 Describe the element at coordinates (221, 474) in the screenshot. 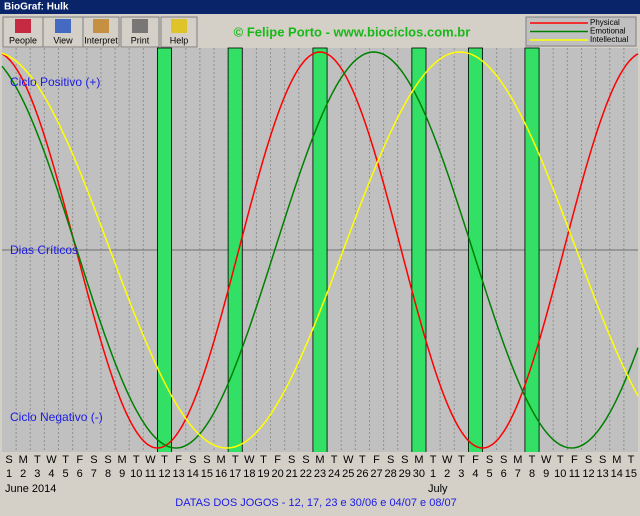

I see `day-number: 16` at that location.